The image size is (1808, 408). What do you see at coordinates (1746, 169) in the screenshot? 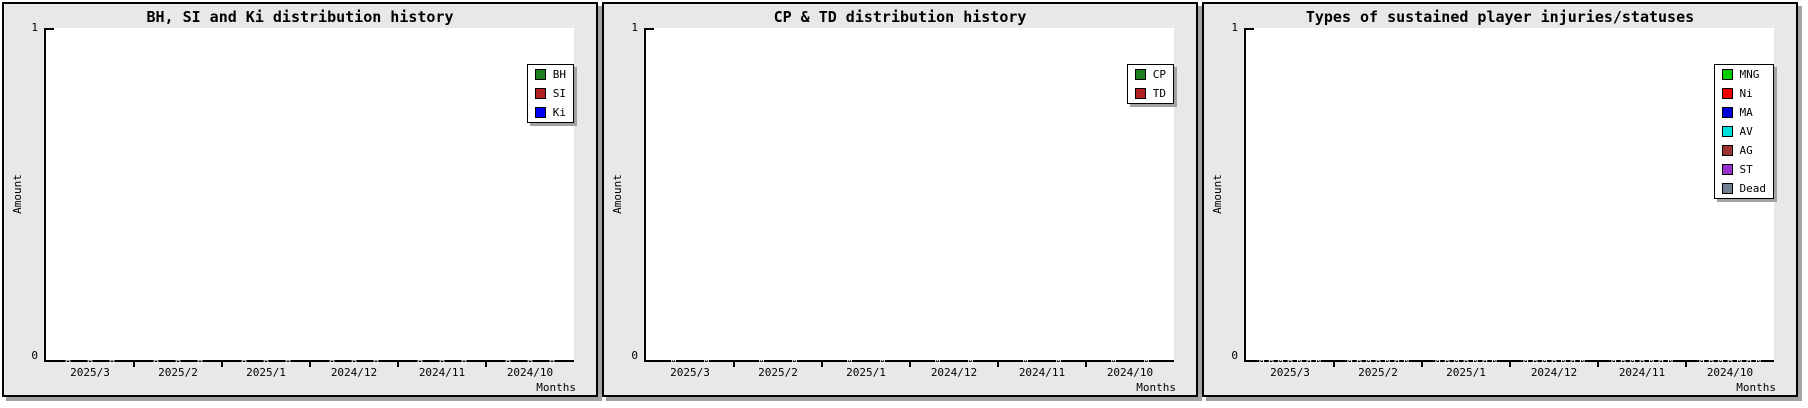
I see `legend-label: ST` at bounding box center [1746, 169].